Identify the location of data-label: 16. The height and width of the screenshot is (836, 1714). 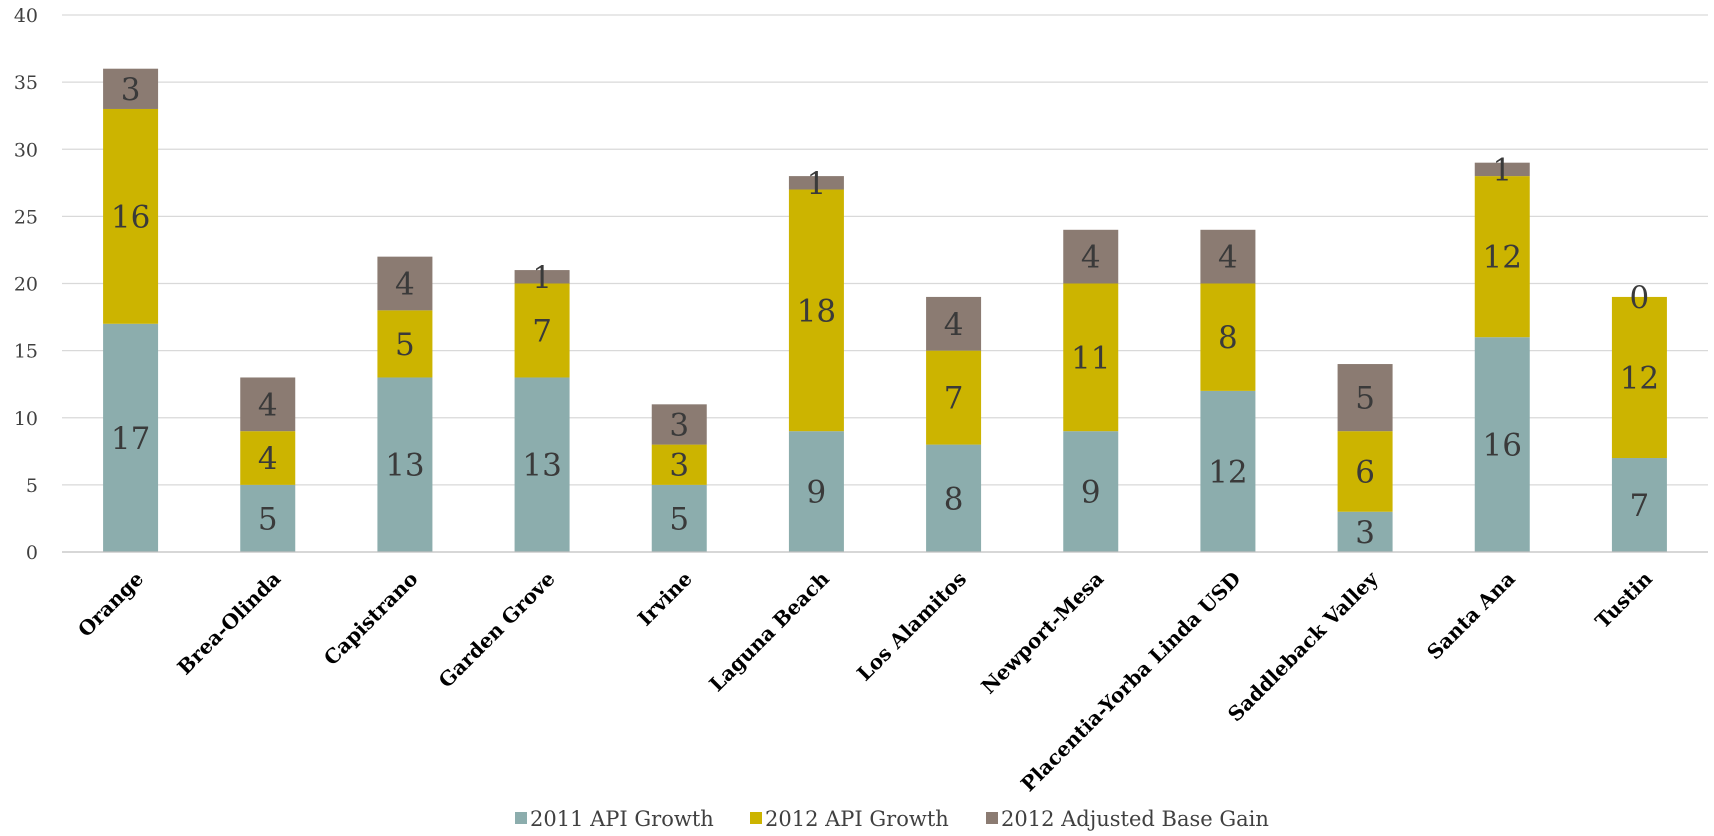
(1502, 446).